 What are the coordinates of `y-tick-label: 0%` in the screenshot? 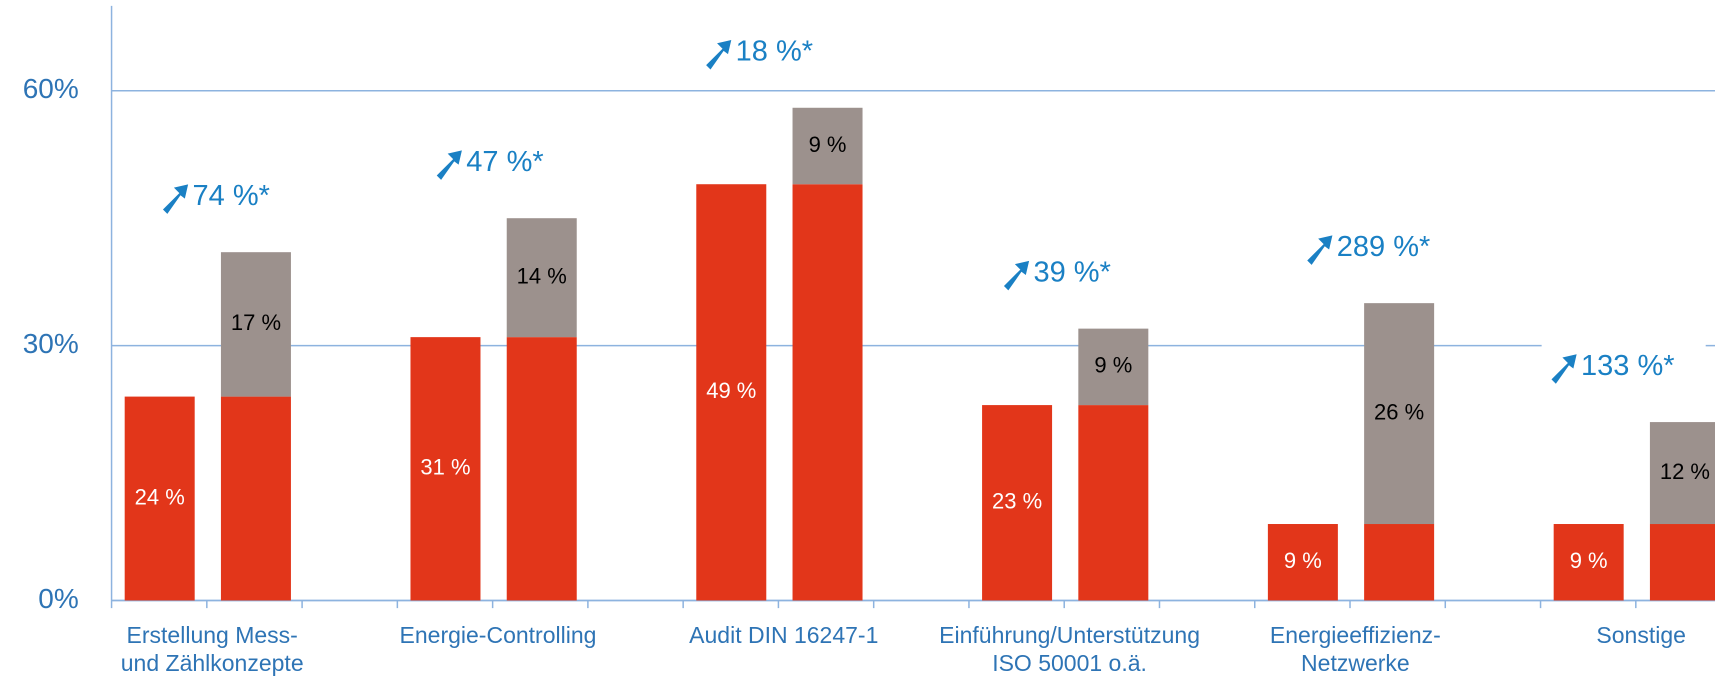 It's located at (58, 598).